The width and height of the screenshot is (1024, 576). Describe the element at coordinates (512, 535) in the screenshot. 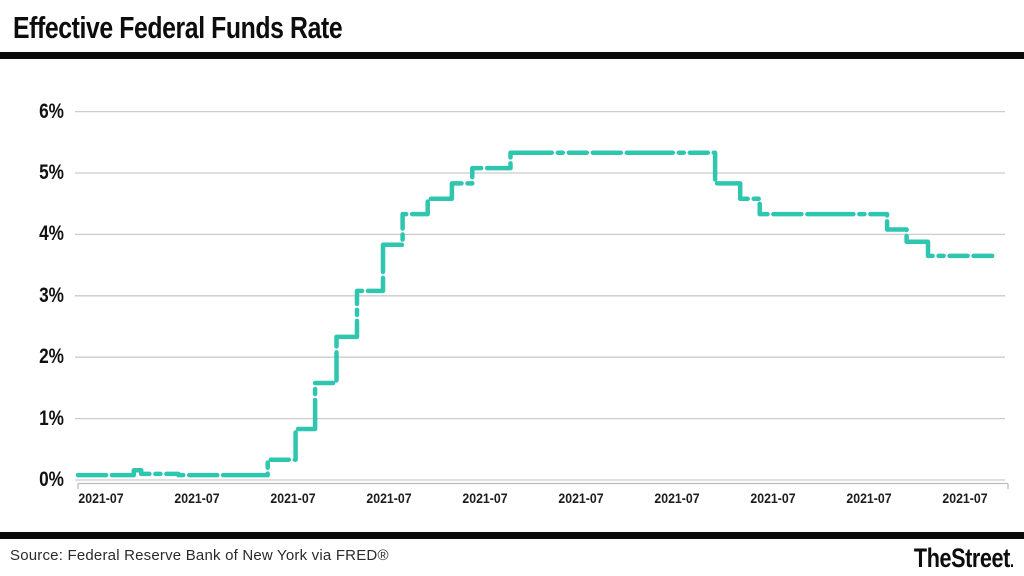

I see `footer-divider` at that location.